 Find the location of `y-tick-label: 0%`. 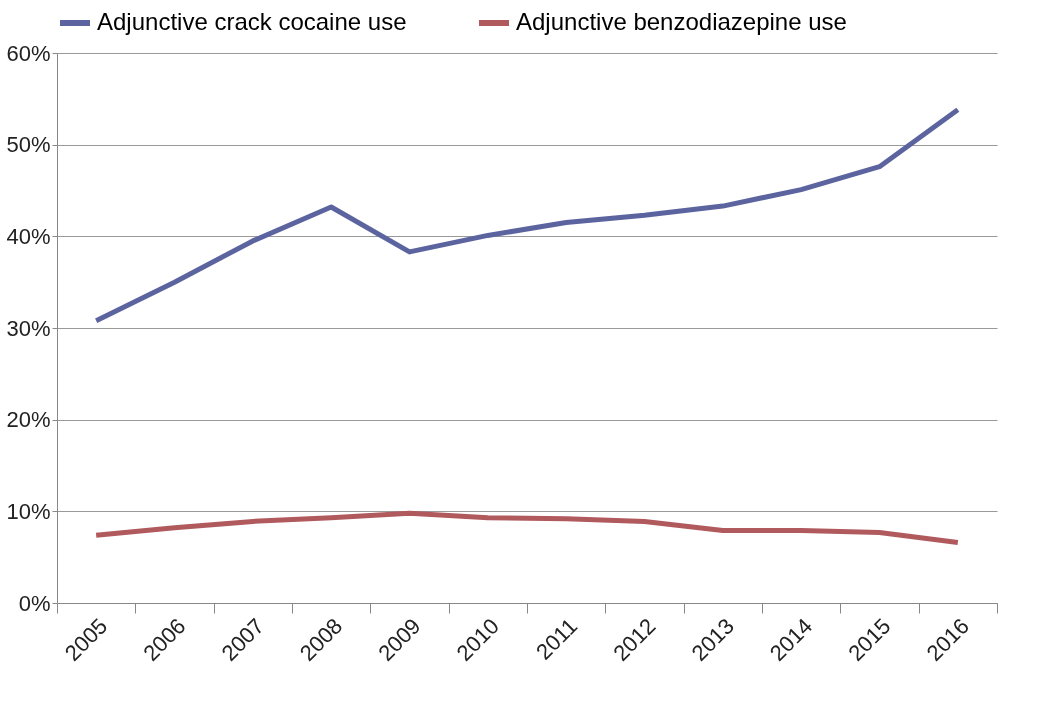

y-tick-label: 0% is located at coordinates (34, 603).